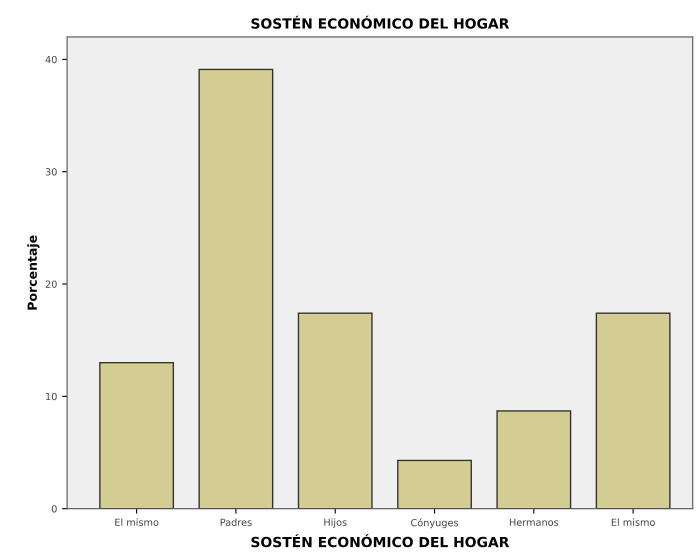 The height and width of the screenshot is (559, 699). What do you see at coordinates (54, 509) in the screenshot?
I see `y-tick-label: 0` at bounding box center [54, 509].